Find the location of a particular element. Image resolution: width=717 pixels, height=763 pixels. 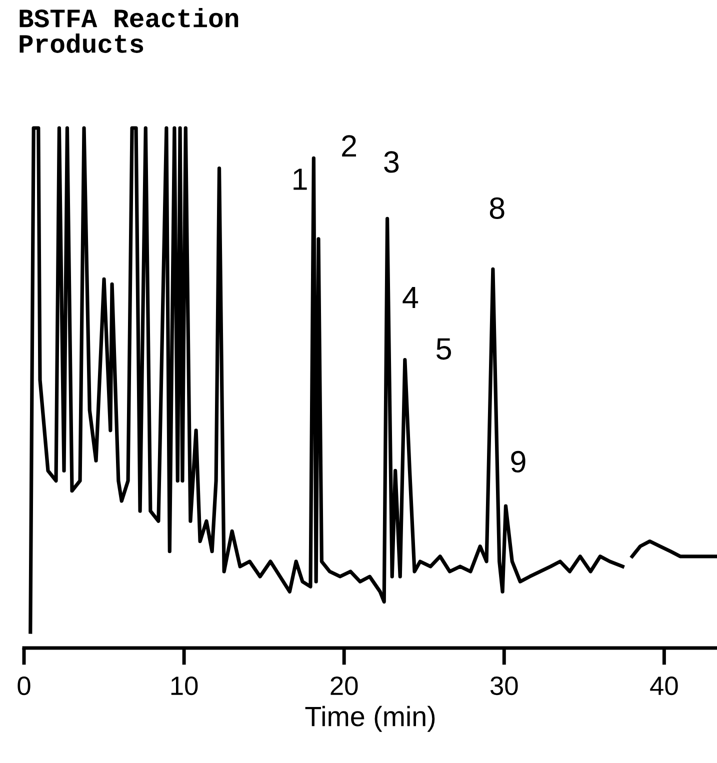

annotation: 5 is located at coordinates (444, 349).